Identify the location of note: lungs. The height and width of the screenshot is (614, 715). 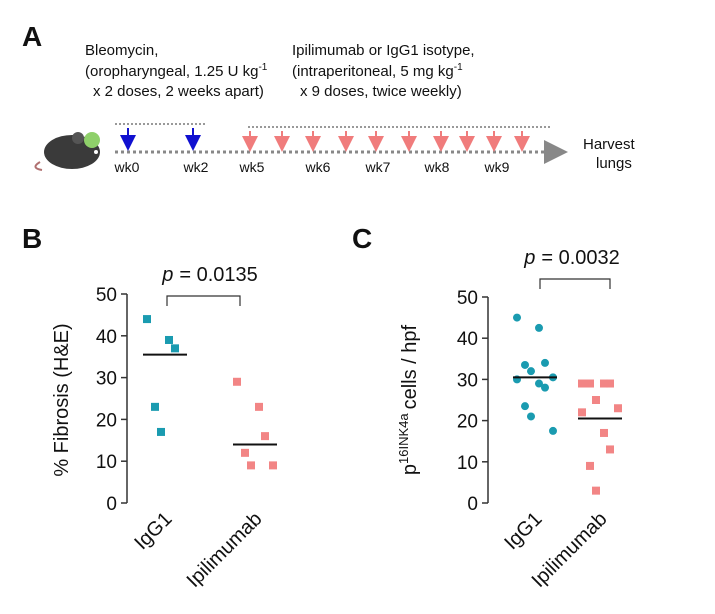
(614, 163).